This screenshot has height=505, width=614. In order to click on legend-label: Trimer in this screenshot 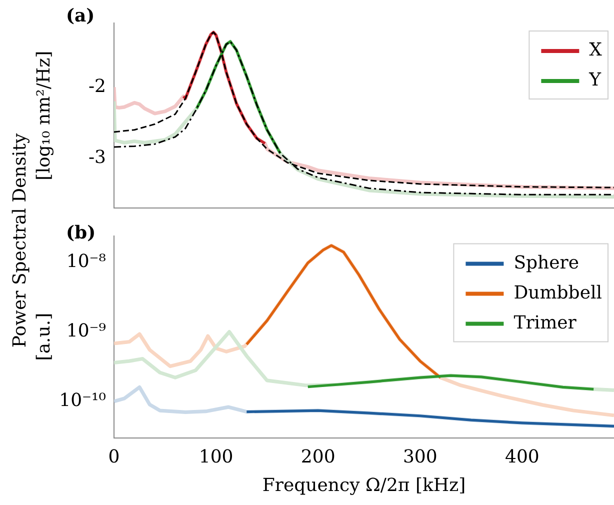, I will do `click(545, 323)`.